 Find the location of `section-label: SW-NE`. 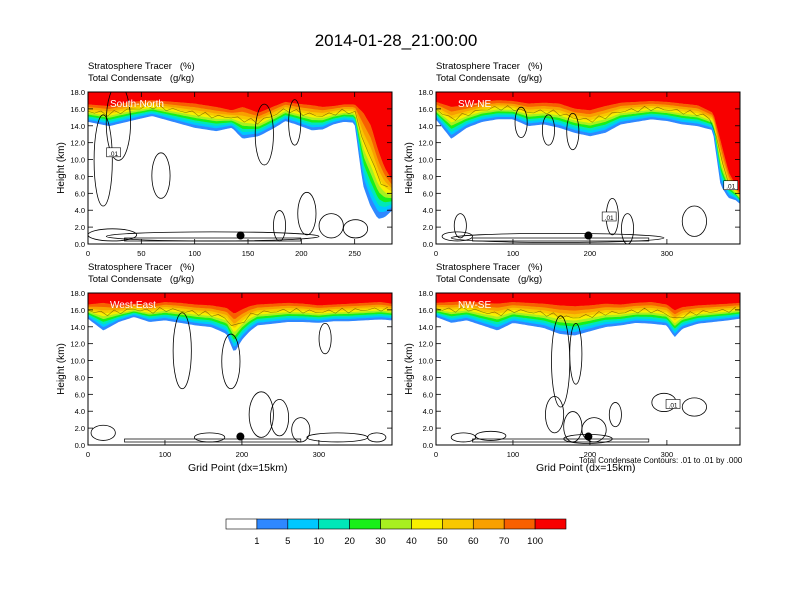

section-label: SW-NE is located at coordinates (474, 104).